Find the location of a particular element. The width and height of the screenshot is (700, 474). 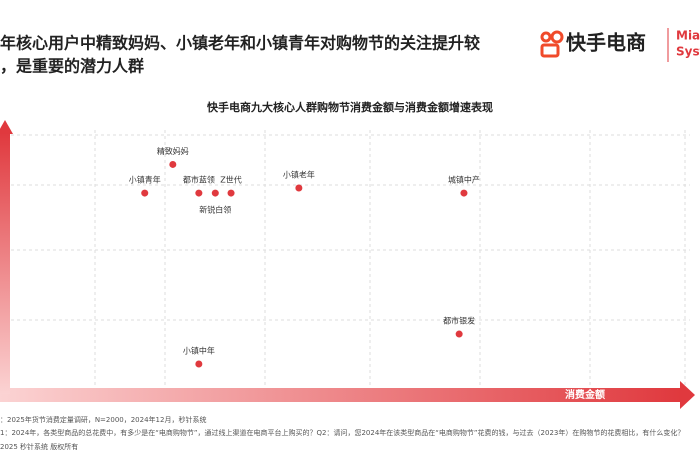

brand: Syste is located at coordinates (688, 52).